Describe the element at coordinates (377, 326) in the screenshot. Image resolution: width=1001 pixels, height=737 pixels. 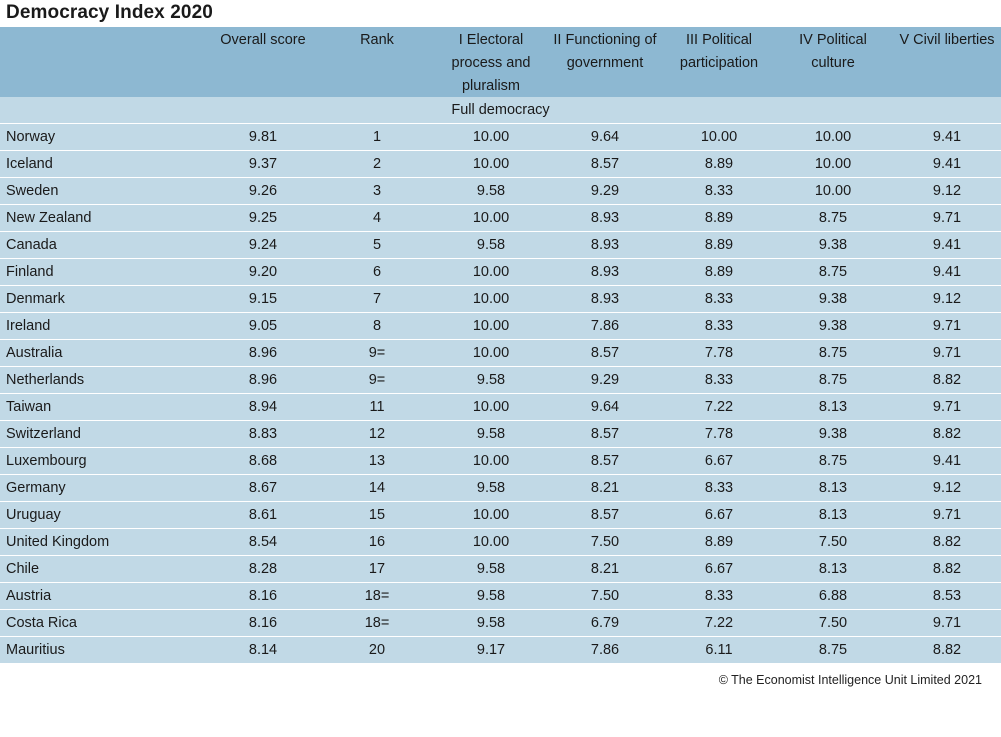
I see `rank: 8` at that location.